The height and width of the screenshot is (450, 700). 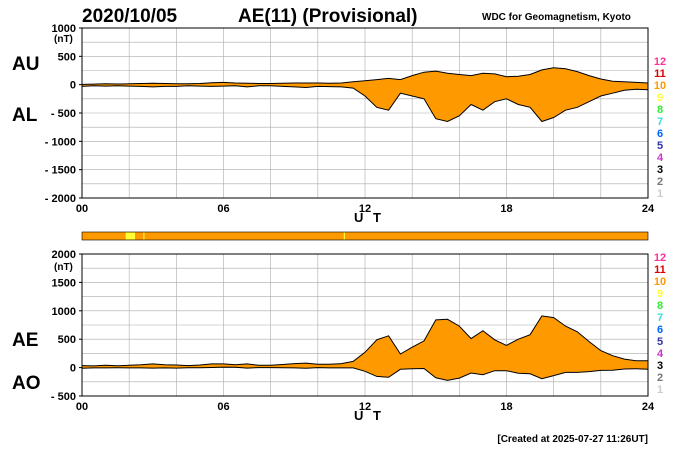 I want to click on station-count-bar, so click(x=365, y=236).